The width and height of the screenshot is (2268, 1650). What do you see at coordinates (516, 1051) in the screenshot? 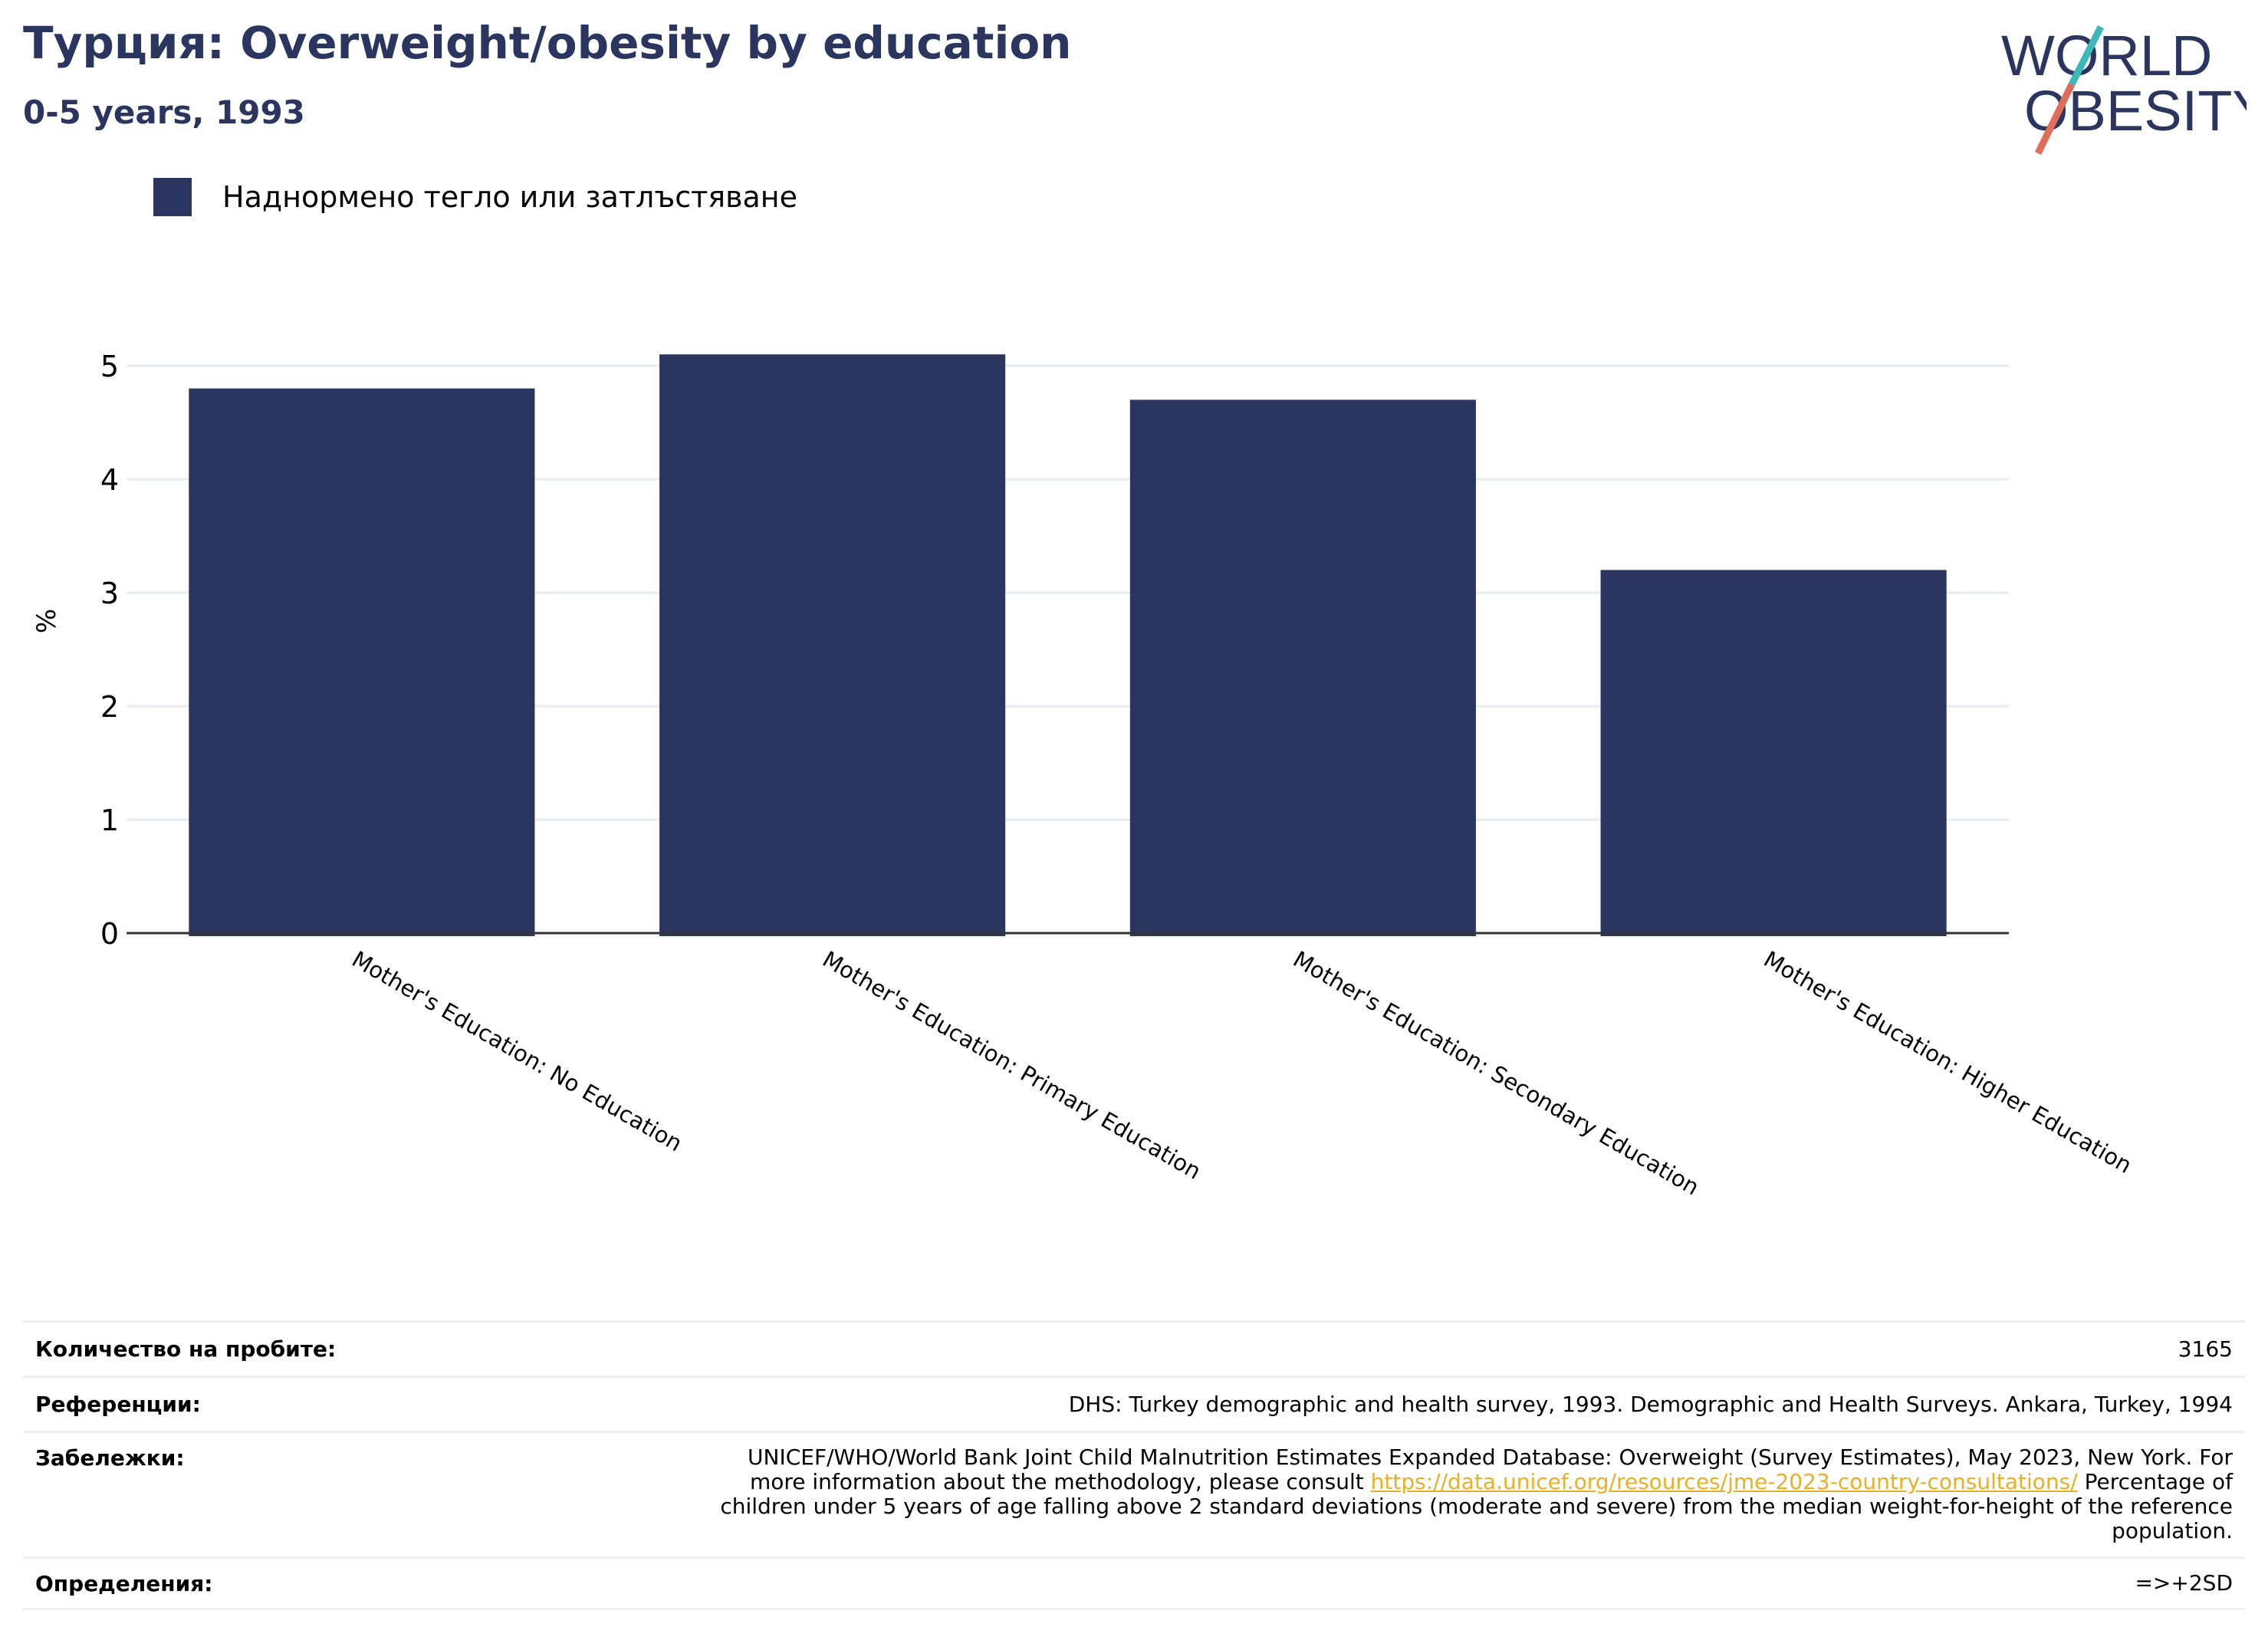
I see `x-tick-label: Mother's Education: No Education` at bounding box center [516, 1051].